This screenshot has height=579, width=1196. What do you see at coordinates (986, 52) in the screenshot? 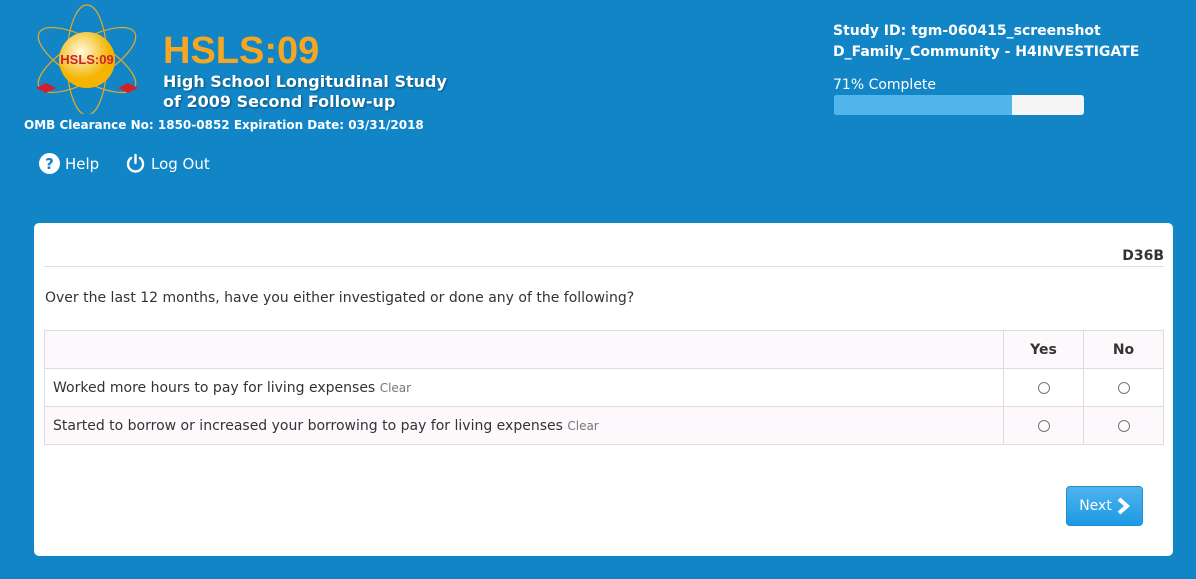
I see `section-name: D_Family_Community - H4INVESTIGATE` at bounding box center [986, 52].